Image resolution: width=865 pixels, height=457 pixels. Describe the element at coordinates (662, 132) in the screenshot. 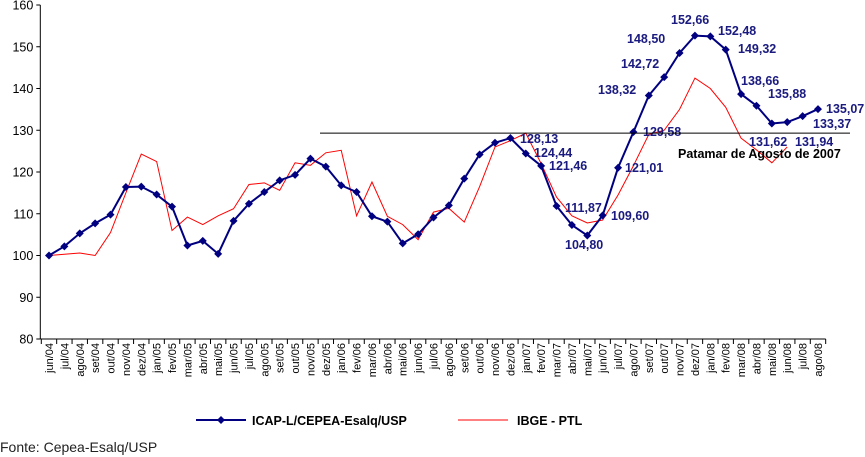

I see `data-label: 129,58` at that location.